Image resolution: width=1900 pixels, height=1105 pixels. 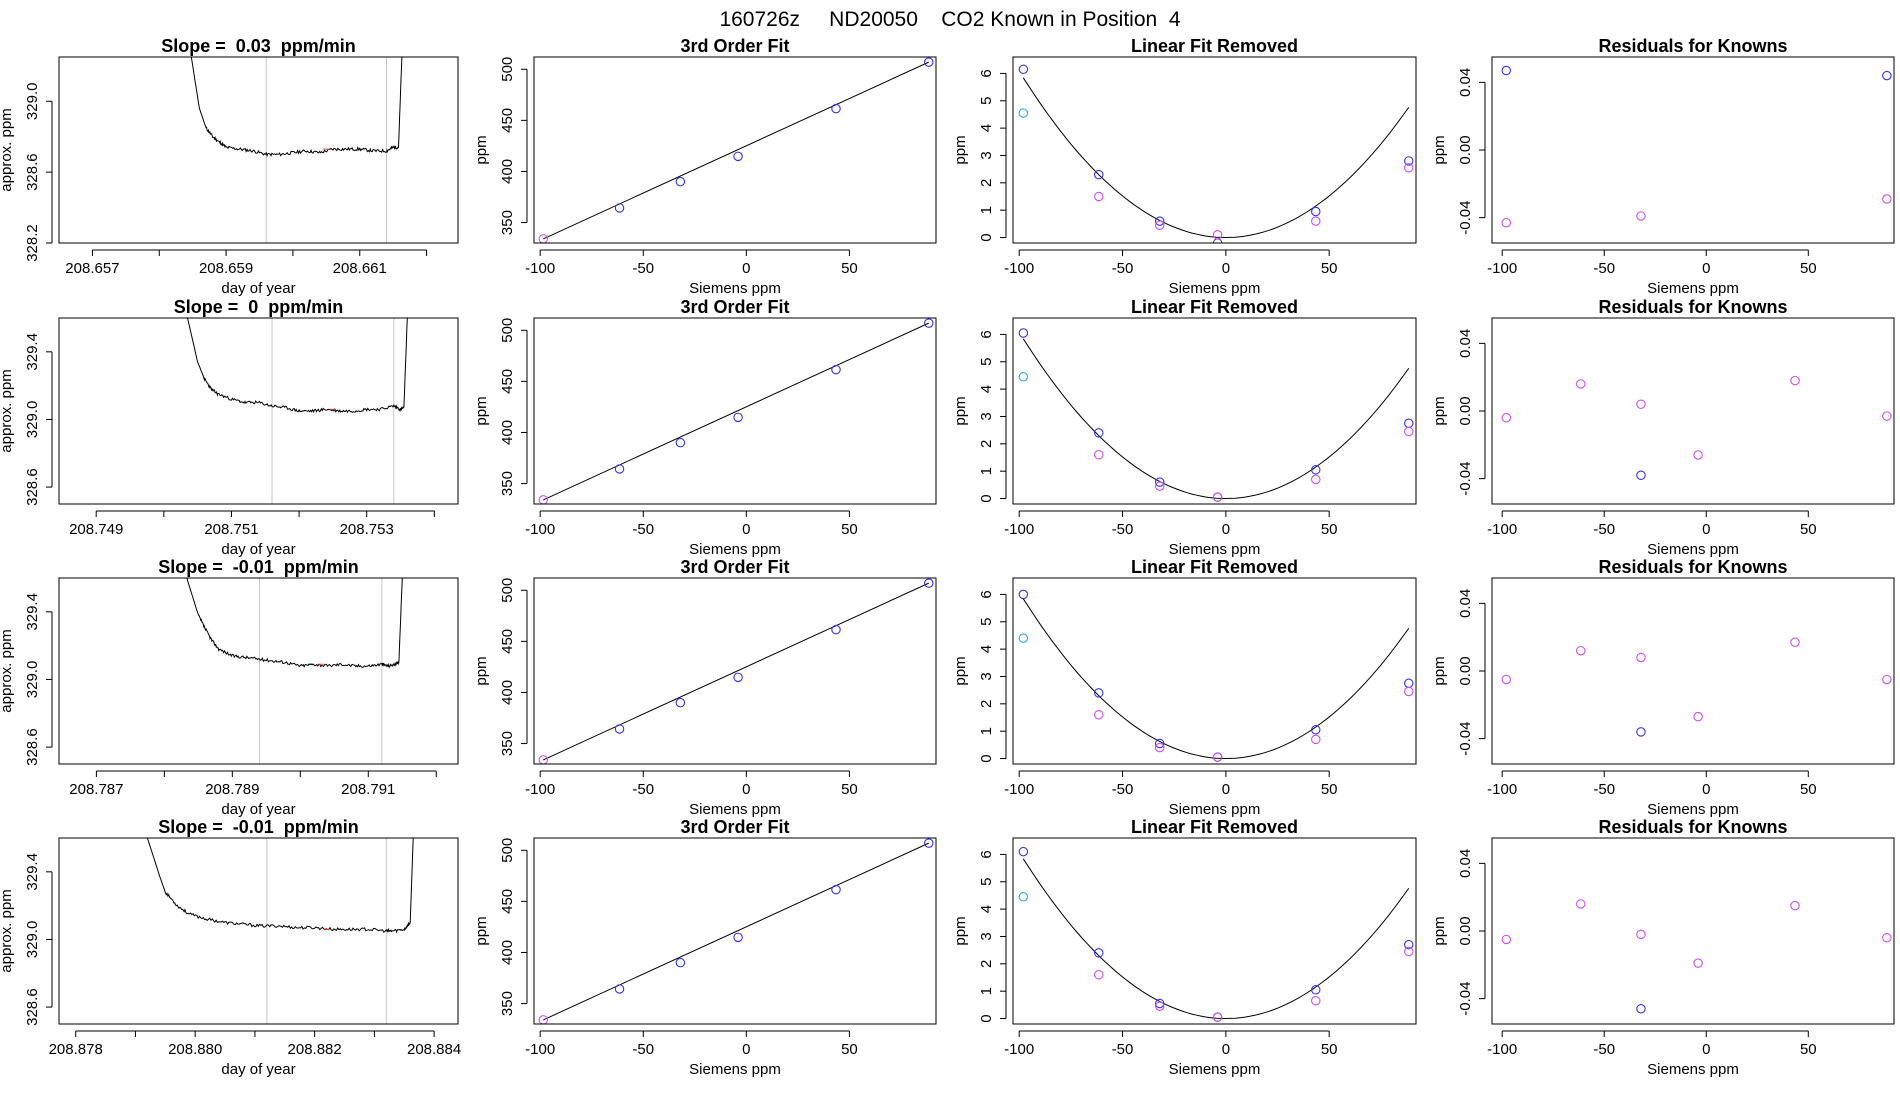 What do you see at coordinates (32, 420) in the screenshot?
I see `y-tick-label: 329.0` at bounding box center [32, 420].